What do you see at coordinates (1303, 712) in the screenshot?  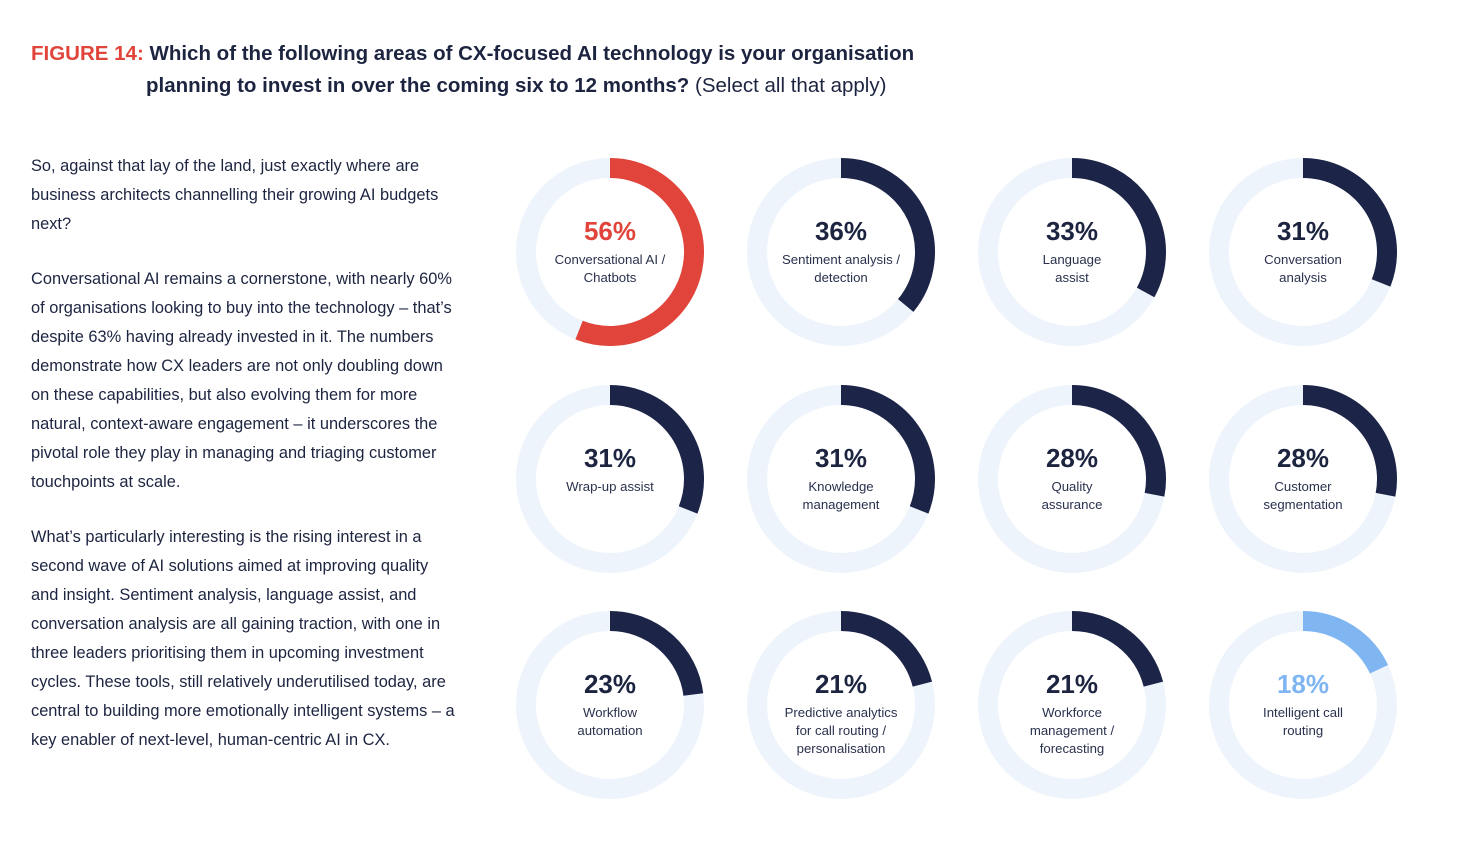 I see `donut-label: Intelligent call` at bounding box center [1303, 712].